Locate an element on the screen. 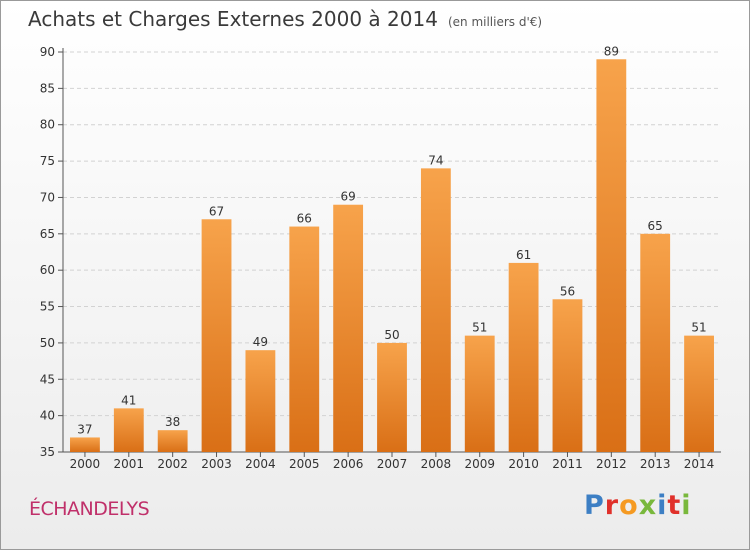  logo-letter: P is located at coordinates (594, 505).